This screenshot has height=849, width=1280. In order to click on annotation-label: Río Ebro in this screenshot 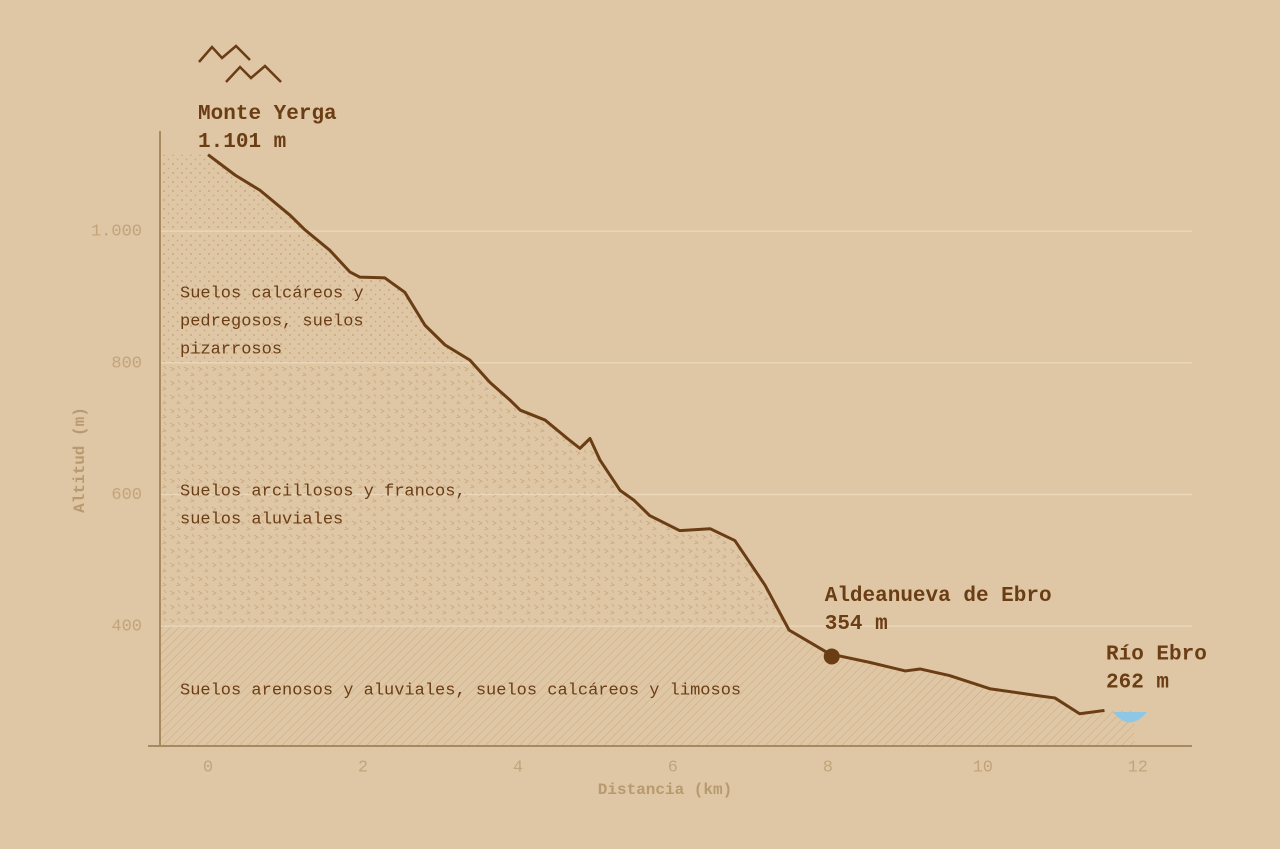, I will do `click(1156, 655)`.